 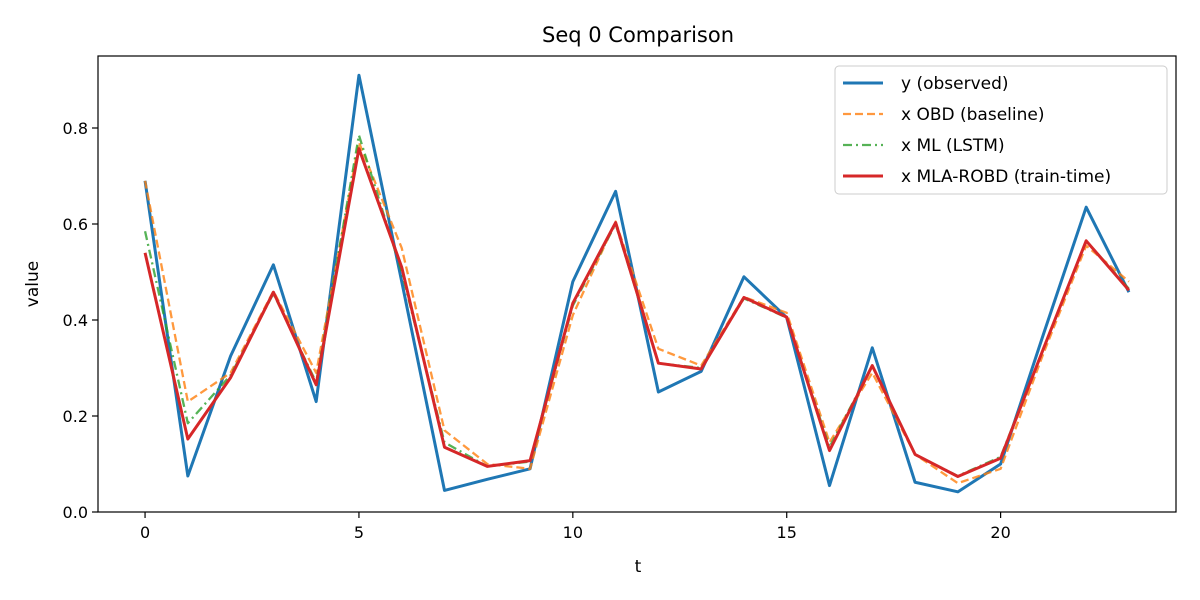 What do you see at coordinates (953, 146) in the screenshot?
I see `legend-label-3: x ML (LSTM)` at bounding box center [953, 146].